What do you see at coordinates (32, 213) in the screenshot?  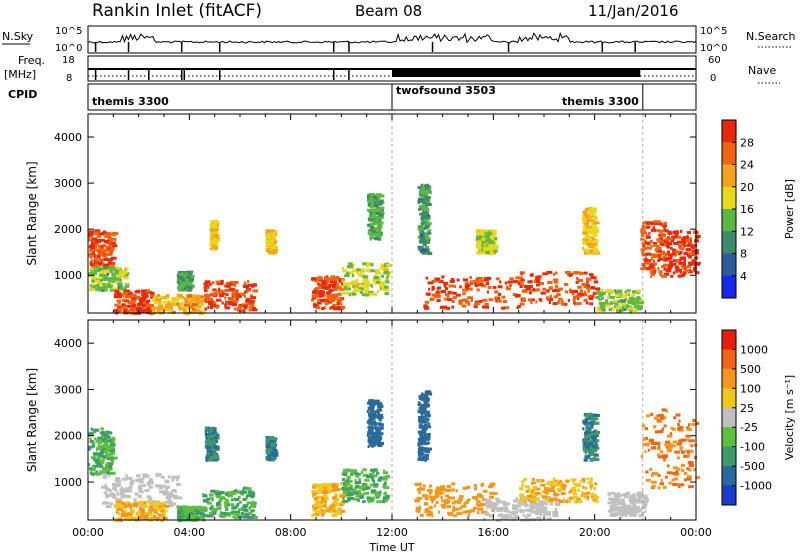 I see `y-axis-label: Slant Range [km]` at bounding box center [32, 213].